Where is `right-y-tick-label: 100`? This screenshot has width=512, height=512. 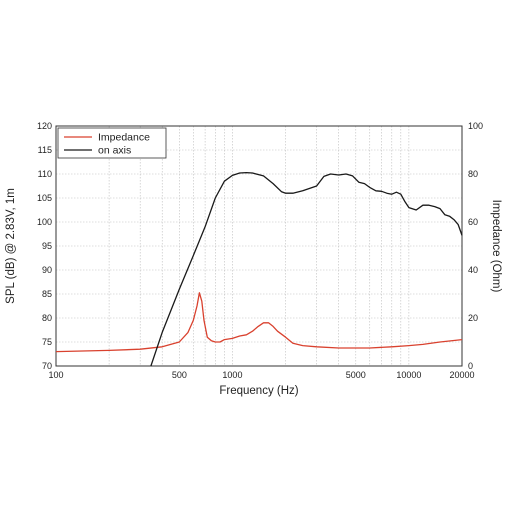 right-y-tick-label: 100 is located at coordinates (475, 126).